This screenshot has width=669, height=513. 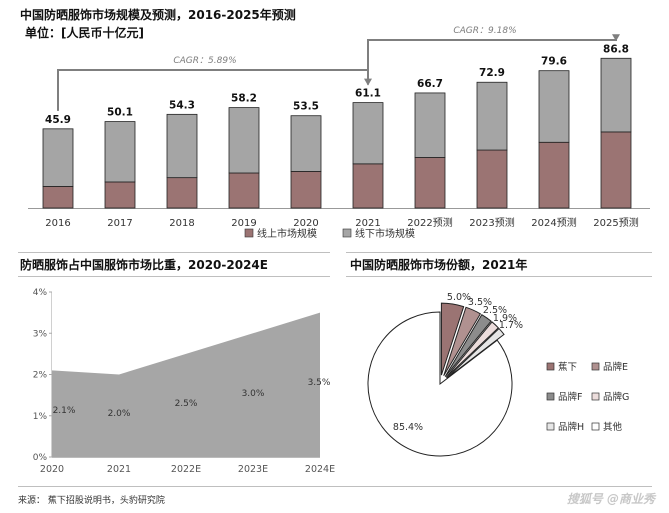 What do you see at coordinates (40, 376) in the screenshot?
I see `y-tick-label: 2%` at bounding box center [40, 376].